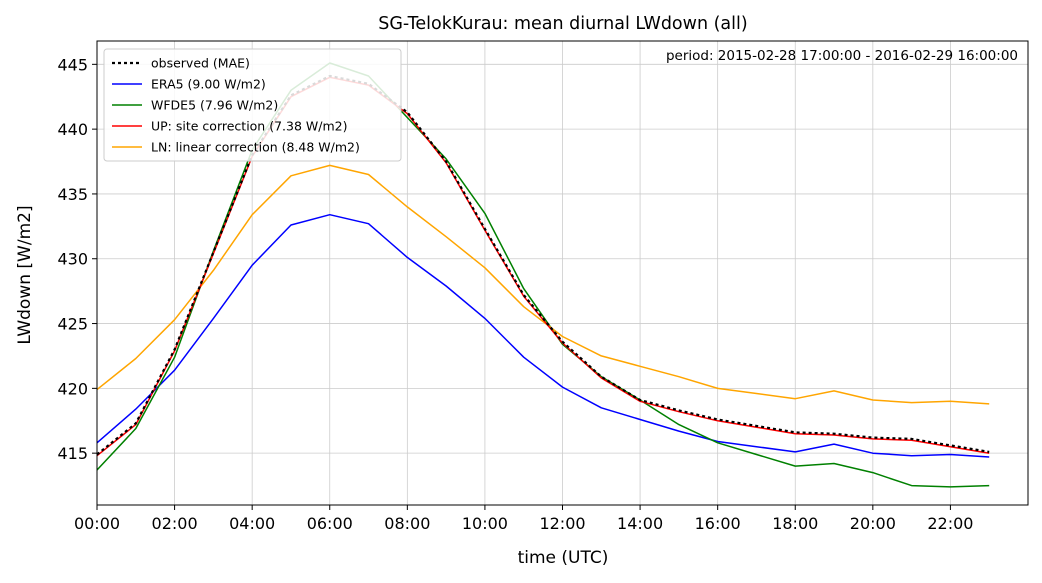 This screenshot has height=583, width=1042. I want to click on x-tick-label: 16:00, so click(718, 523).